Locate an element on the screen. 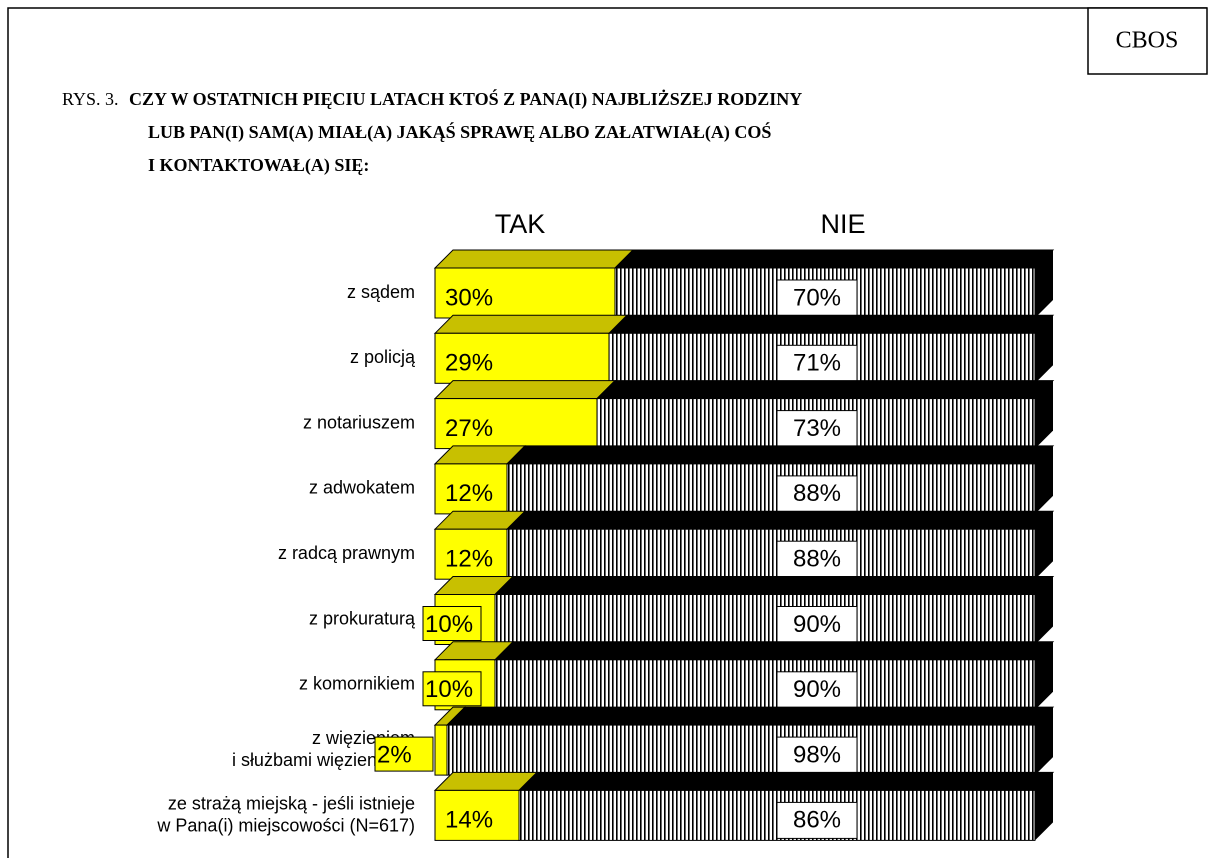 This screenshot has width=1209, height=859. brand: CBOS is located at coordinates (1147, 41).